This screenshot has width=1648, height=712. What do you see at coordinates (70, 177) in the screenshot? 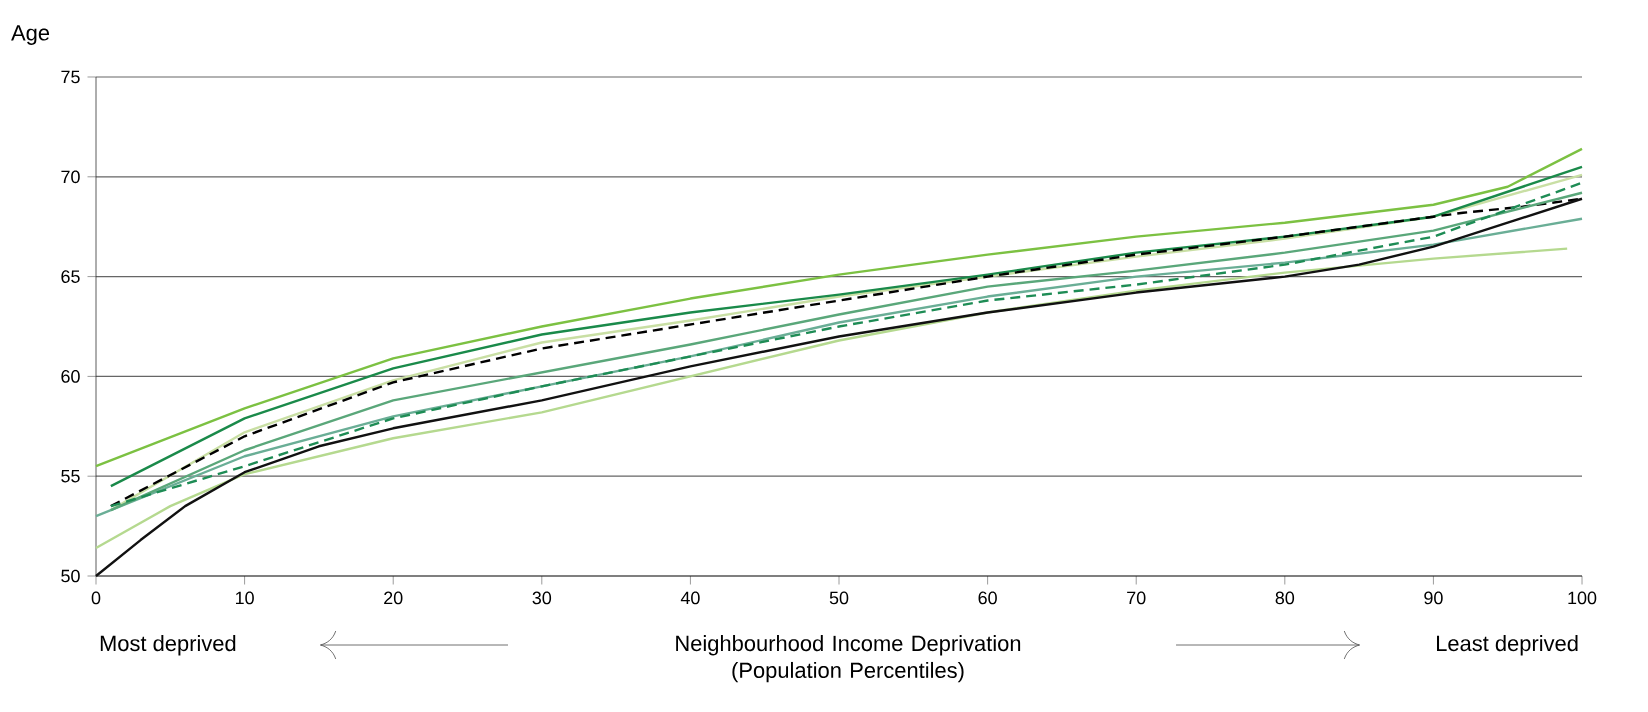
I see `y-tick-label: 70` at bounding box center [70, 177].